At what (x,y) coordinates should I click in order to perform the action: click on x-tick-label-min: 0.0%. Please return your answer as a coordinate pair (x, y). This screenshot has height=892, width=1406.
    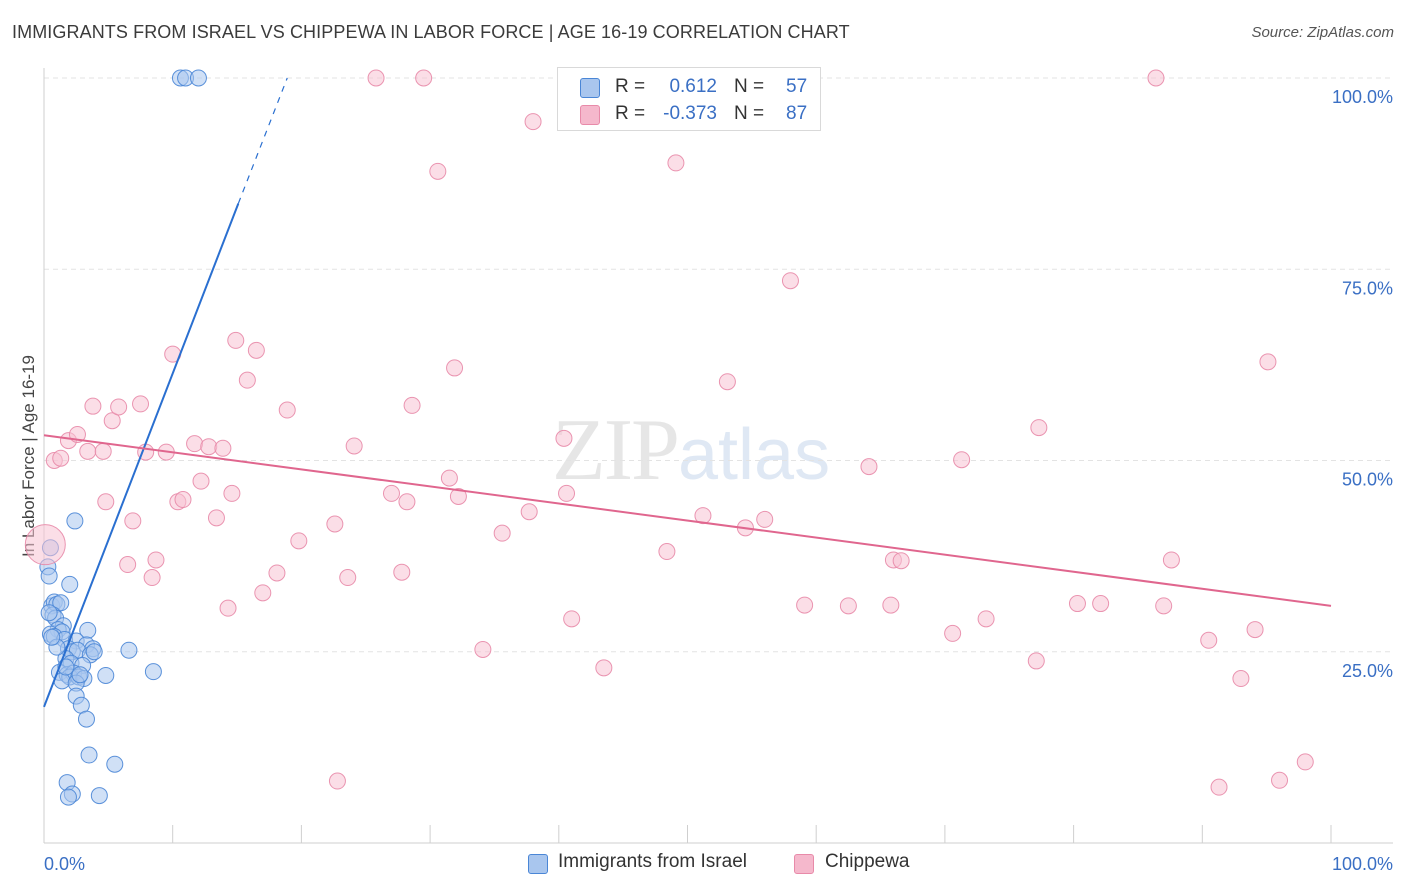
    Looking at the image, I should click on (64, 864).